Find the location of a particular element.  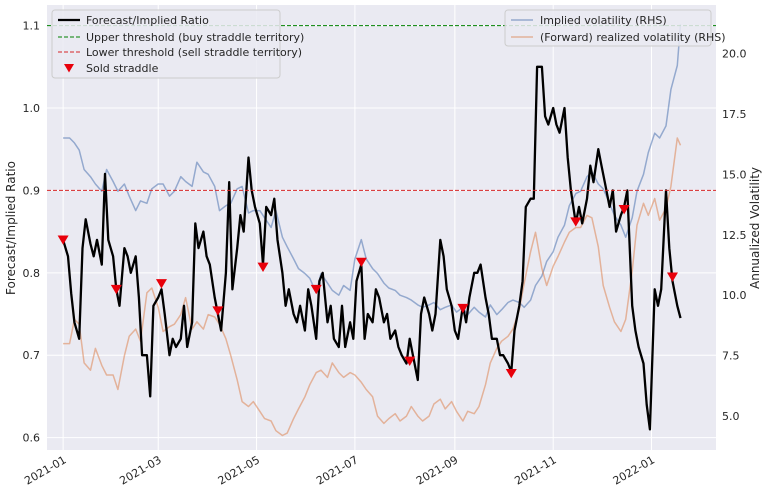

y-left-tick-label: 1.0 is located at coordinates (32, 108).